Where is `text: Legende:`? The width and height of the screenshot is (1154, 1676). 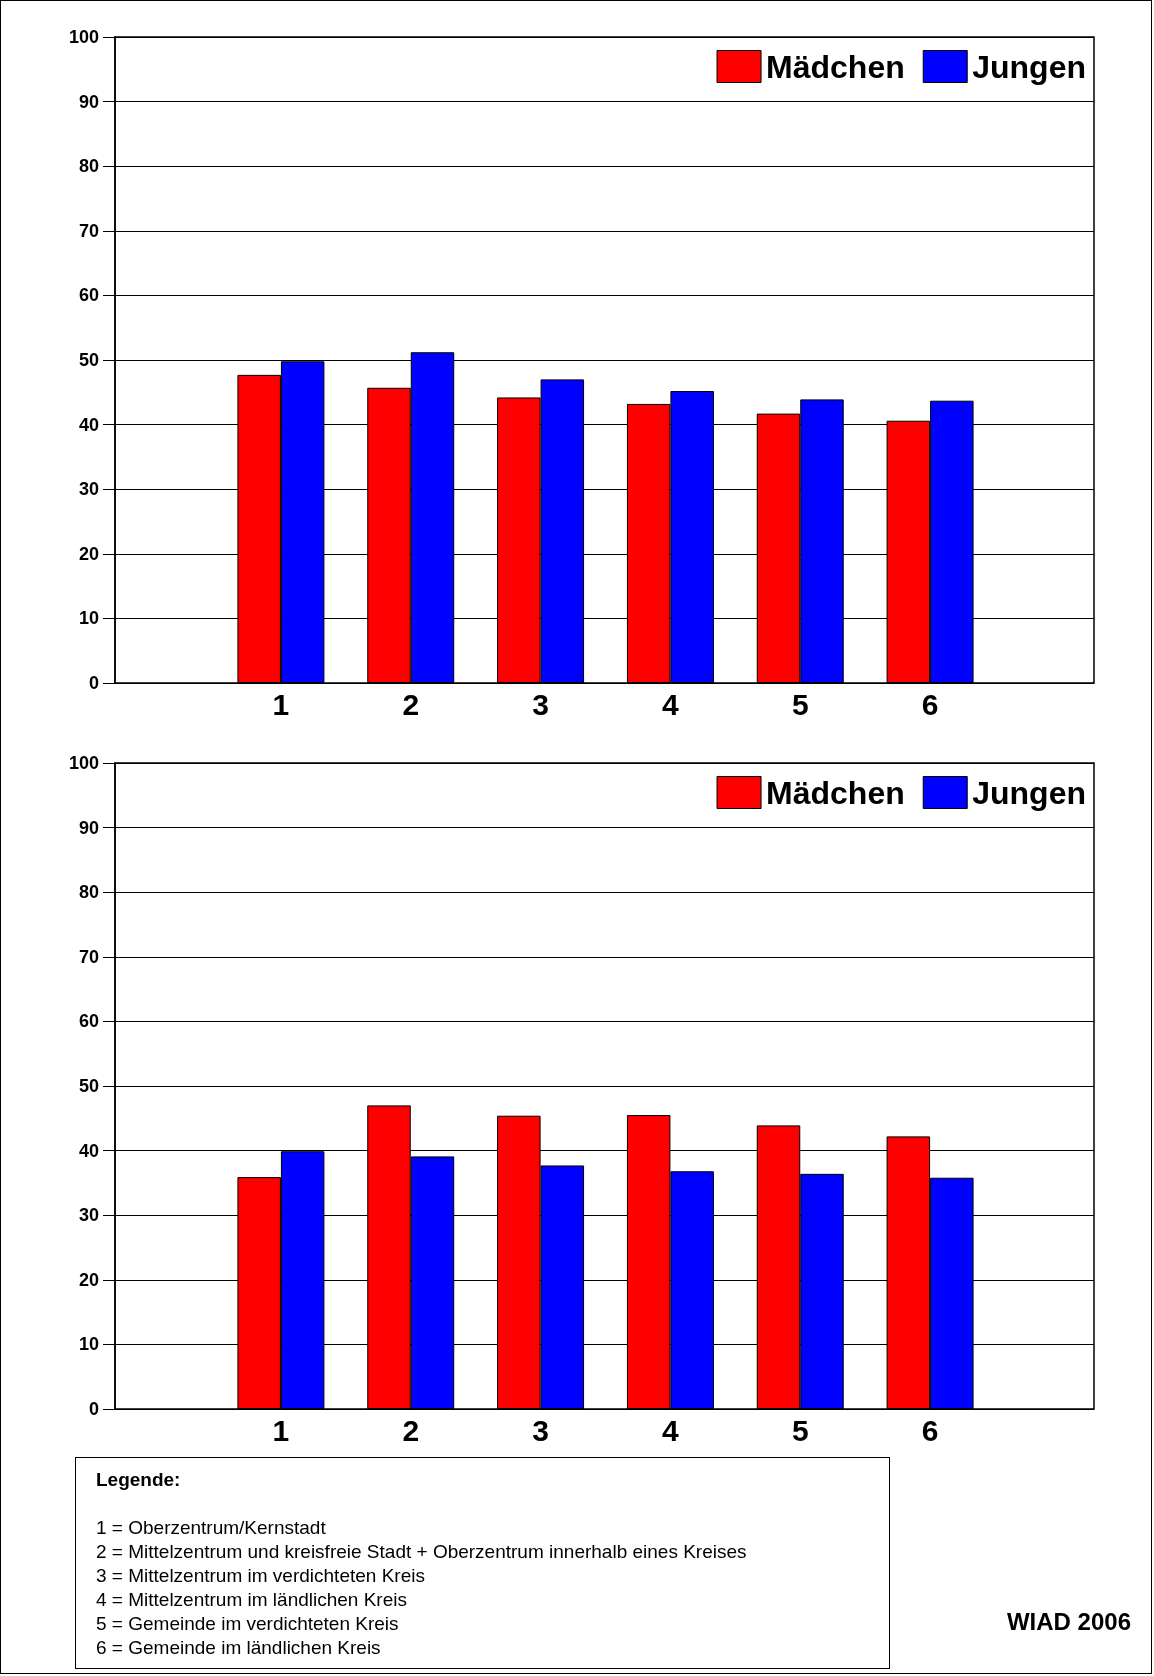 text: Legende: is located at coordinates (139, 1480).